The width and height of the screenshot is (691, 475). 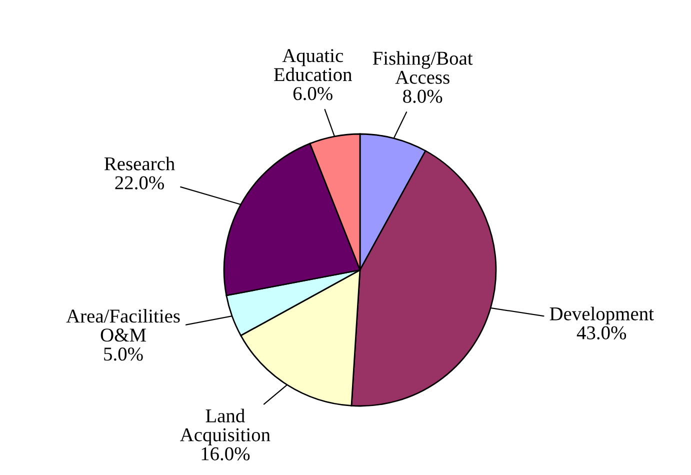 What do you see at coordinates (139, 183) in the screenshot?
I see `data-label: 22.0%` at bounding box center [139, 183].